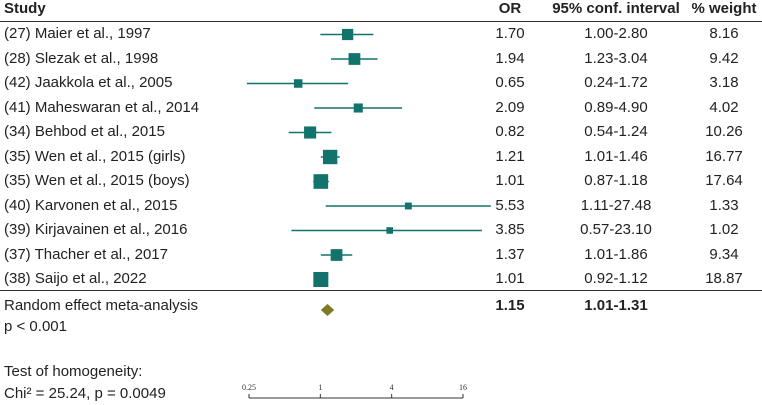 The height and width of the screenshot is (405, 762). Describe the element at coordinates (724, 205) in the screenshot. I see `study-weight: 1.33` at that location.